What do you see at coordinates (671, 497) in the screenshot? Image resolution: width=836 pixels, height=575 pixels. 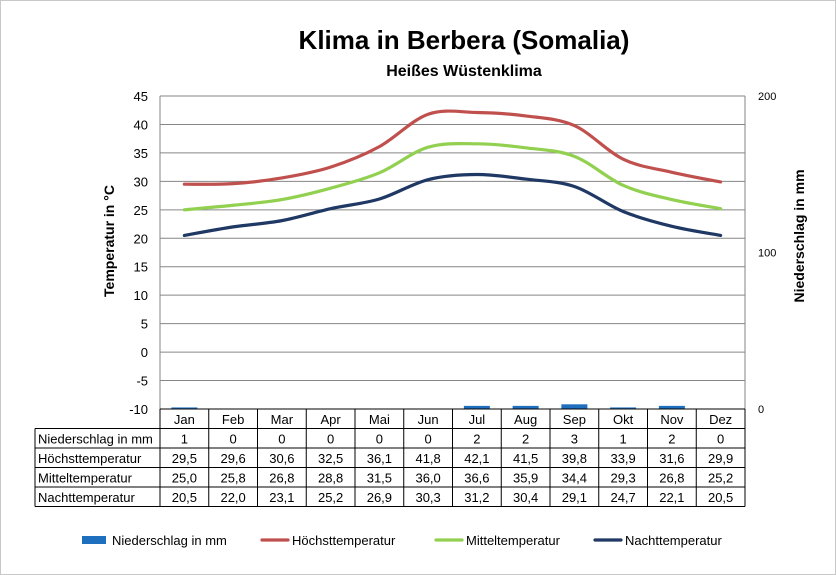 I see `data-label: 22,1` at bounding box center [671, 497].